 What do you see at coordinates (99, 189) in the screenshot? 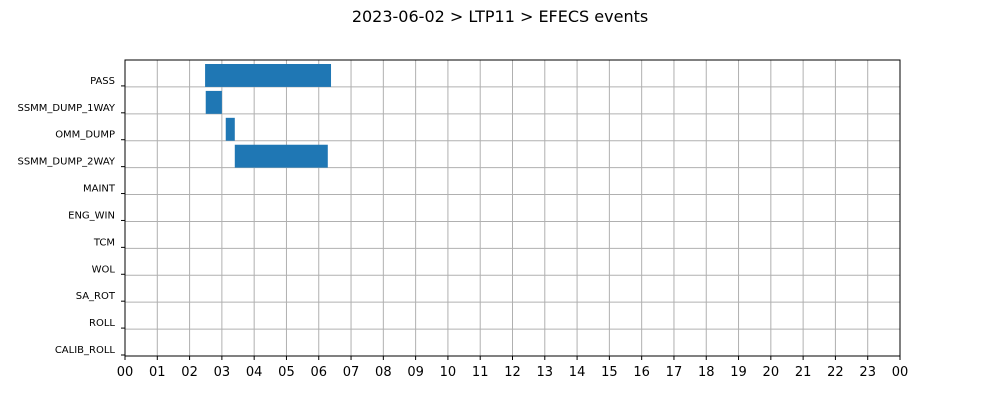
I see `y-tick-label: MAINT` at bounding box center [99, 189].